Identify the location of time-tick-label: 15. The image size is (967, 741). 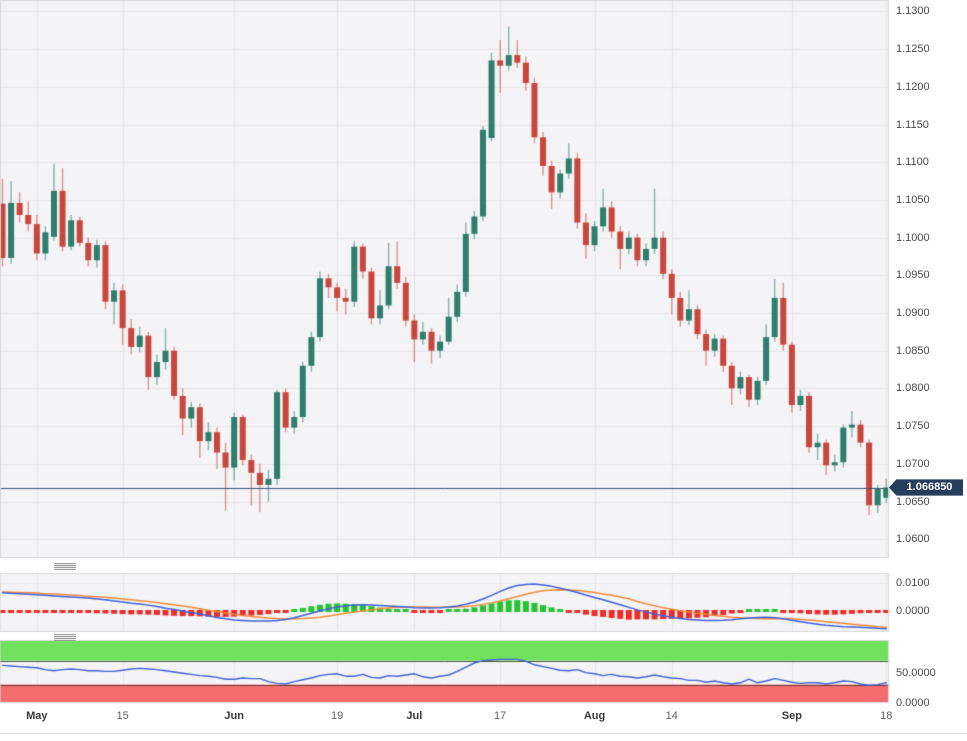
(122, 716).